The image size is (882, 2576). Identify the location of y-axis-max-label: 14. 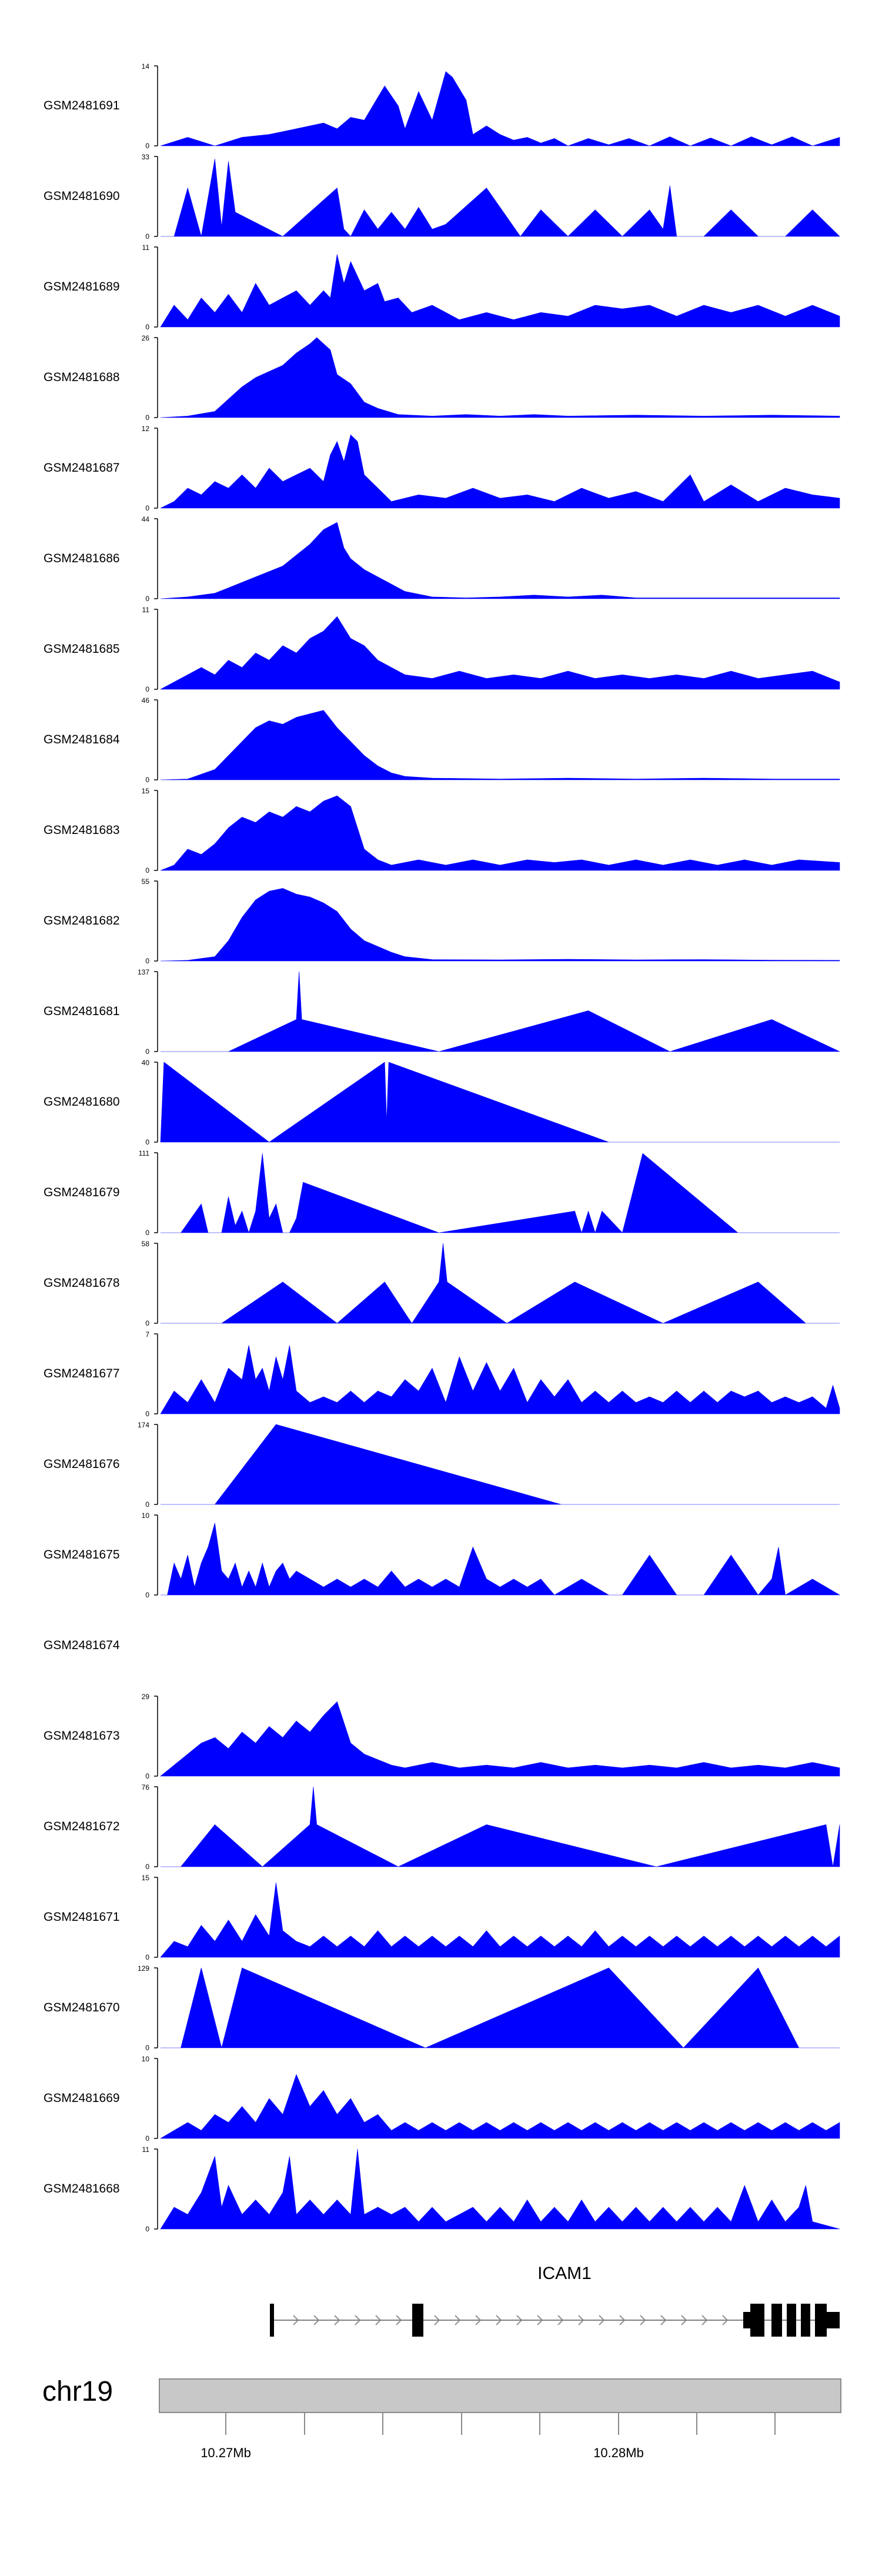
(146, 66).